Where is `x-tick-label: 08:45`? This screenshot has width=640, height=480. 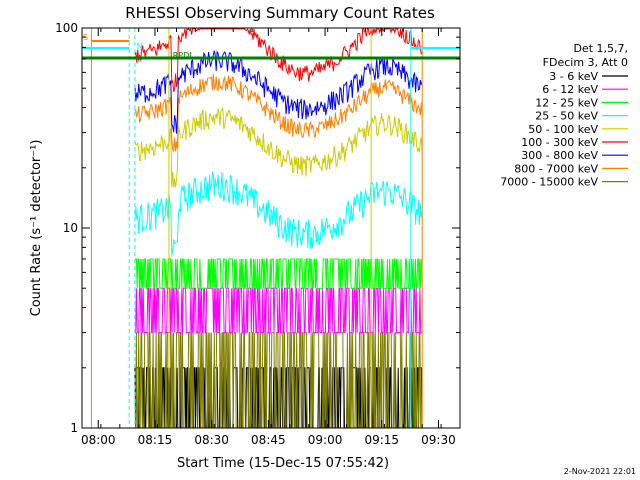 x-tick-label: 08:45 is located at coordinates (268, 440).